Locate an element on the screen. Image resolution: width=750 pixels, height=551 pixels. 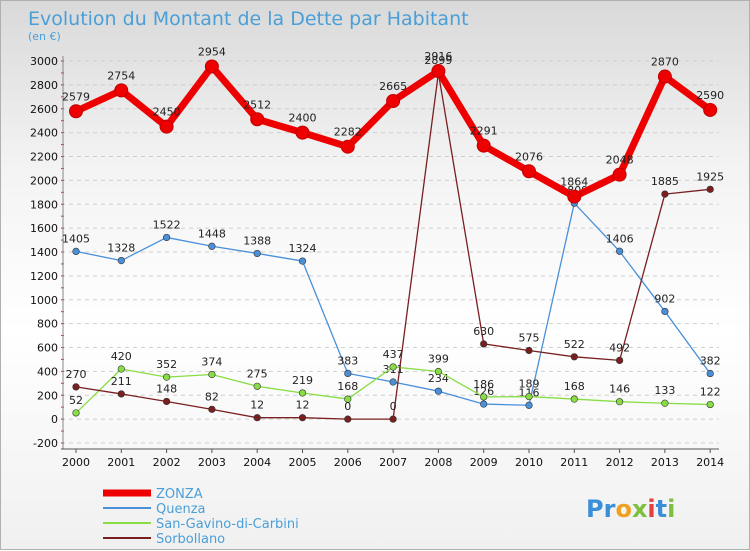
data-label: 399 is located at coordinates (438, 358).